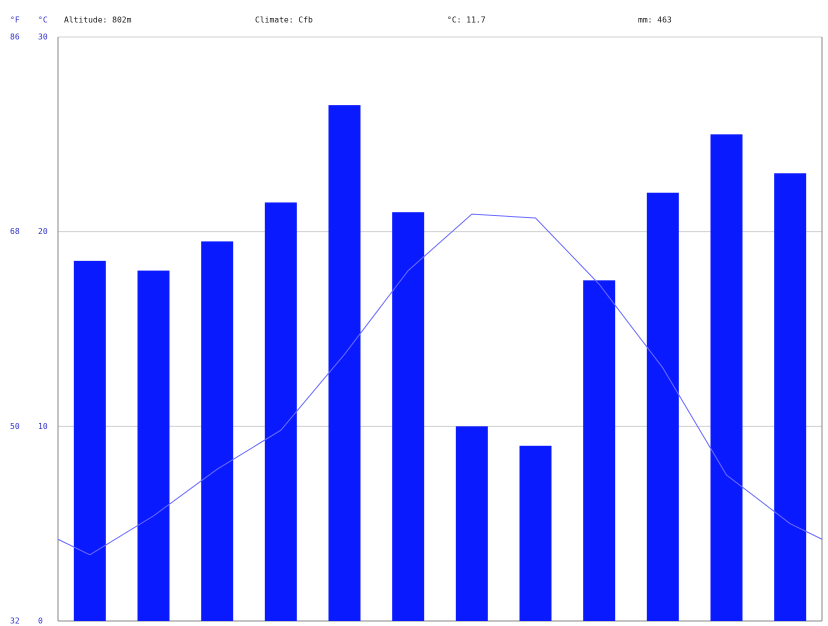 This screenshot has width=828, height=626. Describe the element at coordinates (284, 20) in the screenshot. I see `climate: Climate: Cfb` at that location.